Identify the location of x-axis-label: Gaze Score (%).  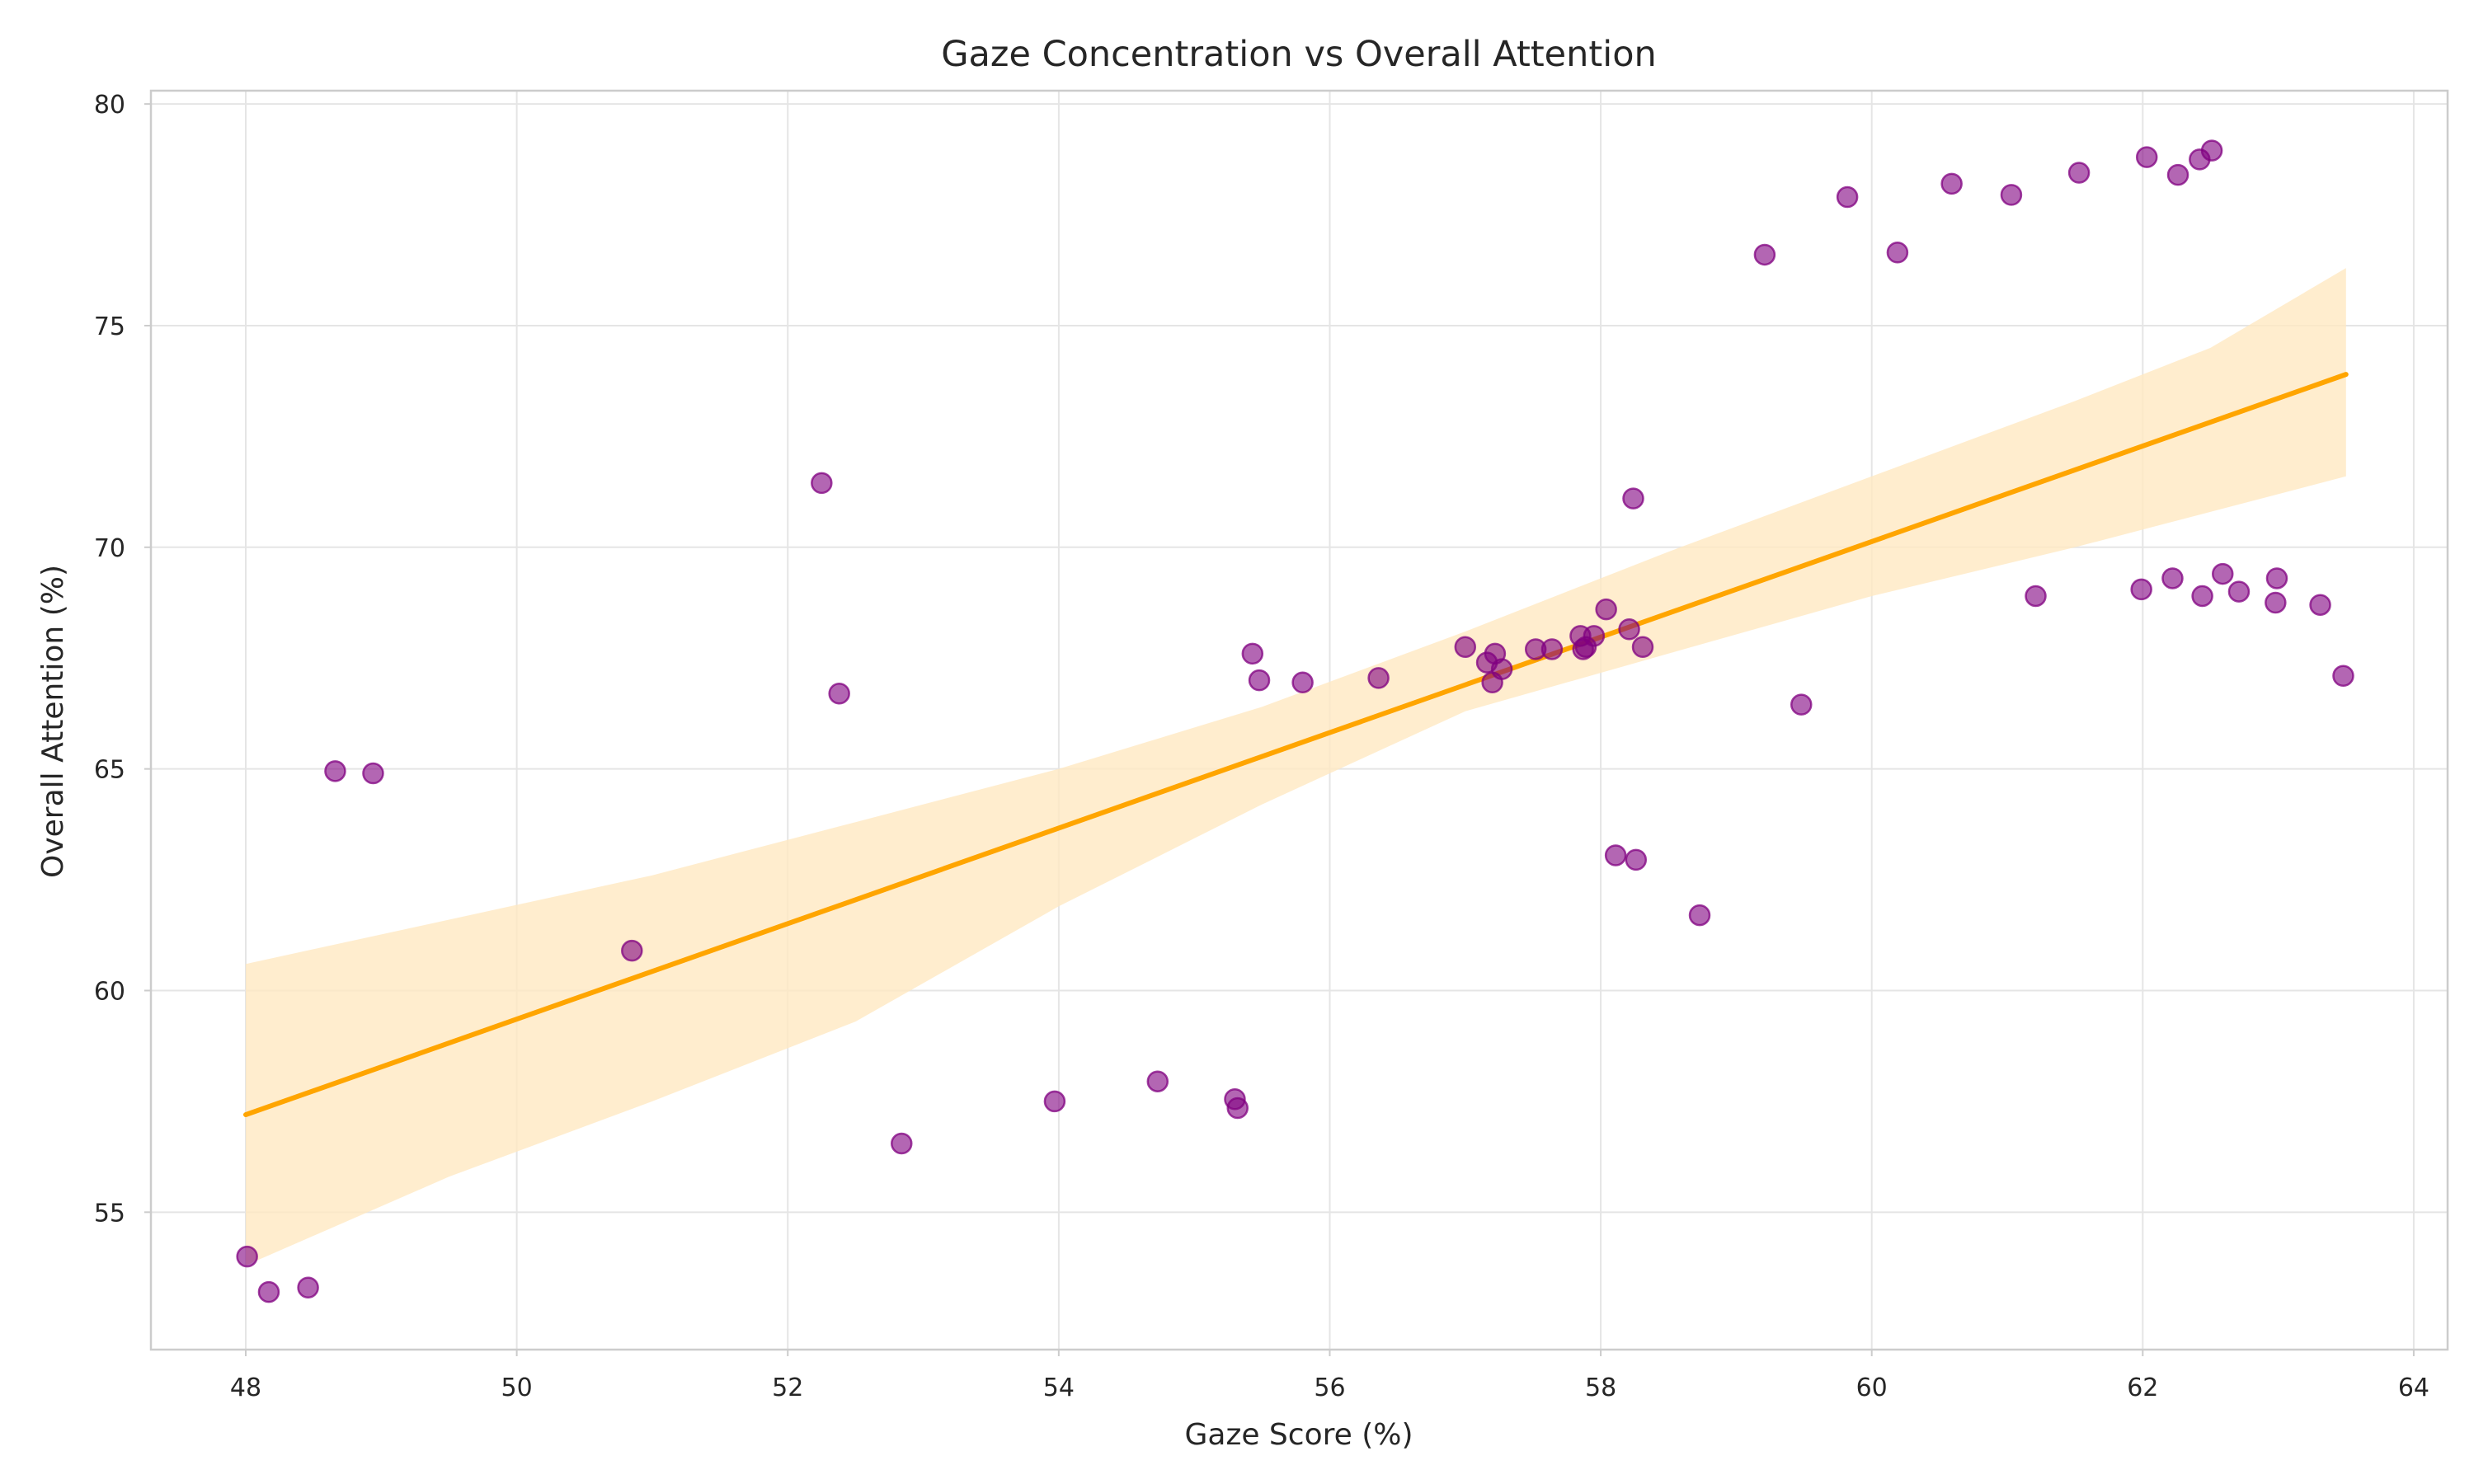
(1298, 1435).